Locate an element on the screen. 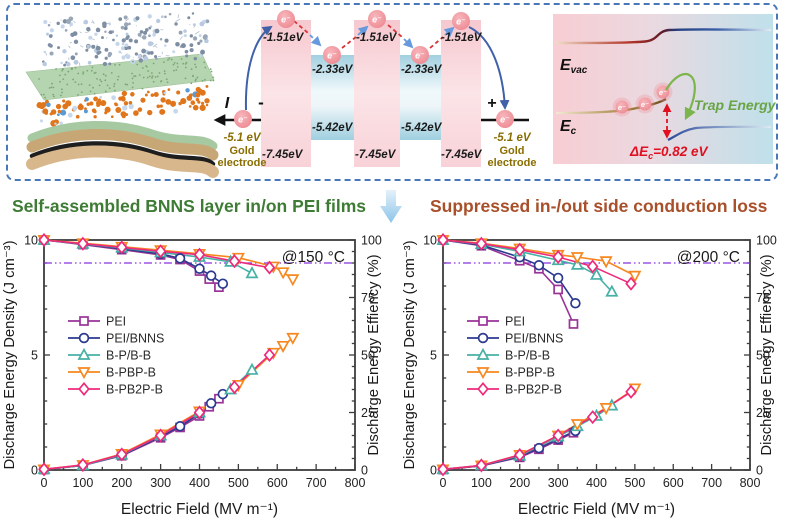  electron-collection-arrow is located at coordinates (489, 68).